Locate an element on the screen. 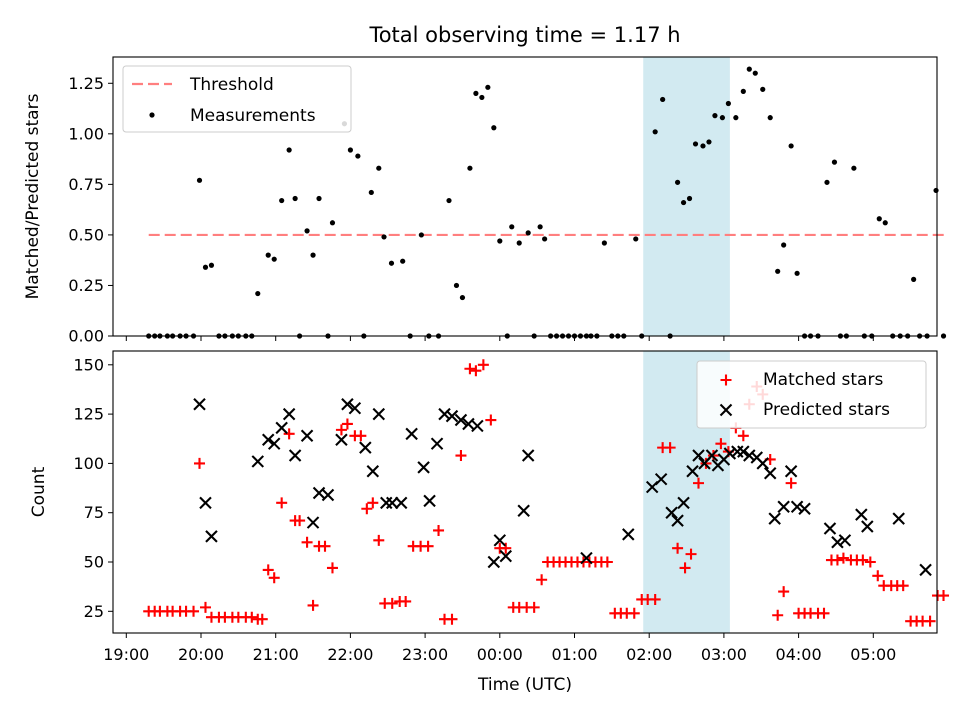  y-tick-label: 25 is located at coordinates (94, 611).